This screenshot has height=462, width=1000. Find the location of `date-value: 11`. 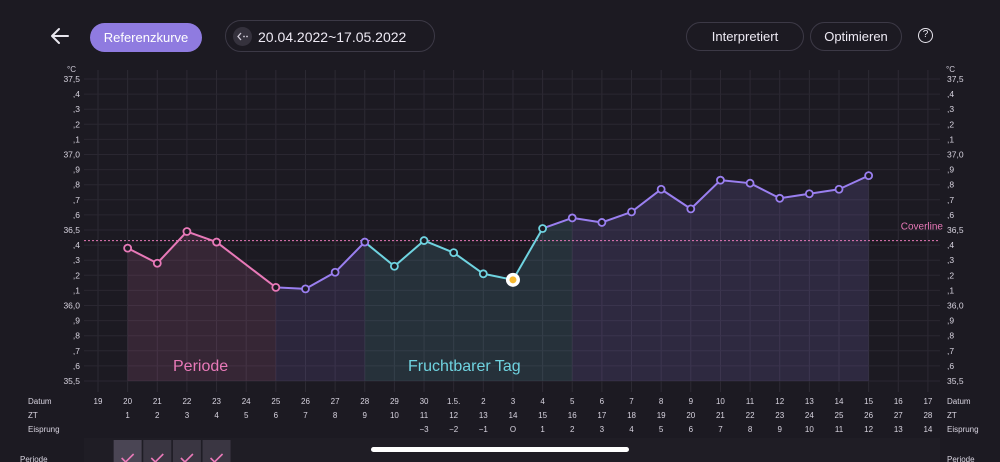

date-value: 11 is located at coordinates (750, 401).